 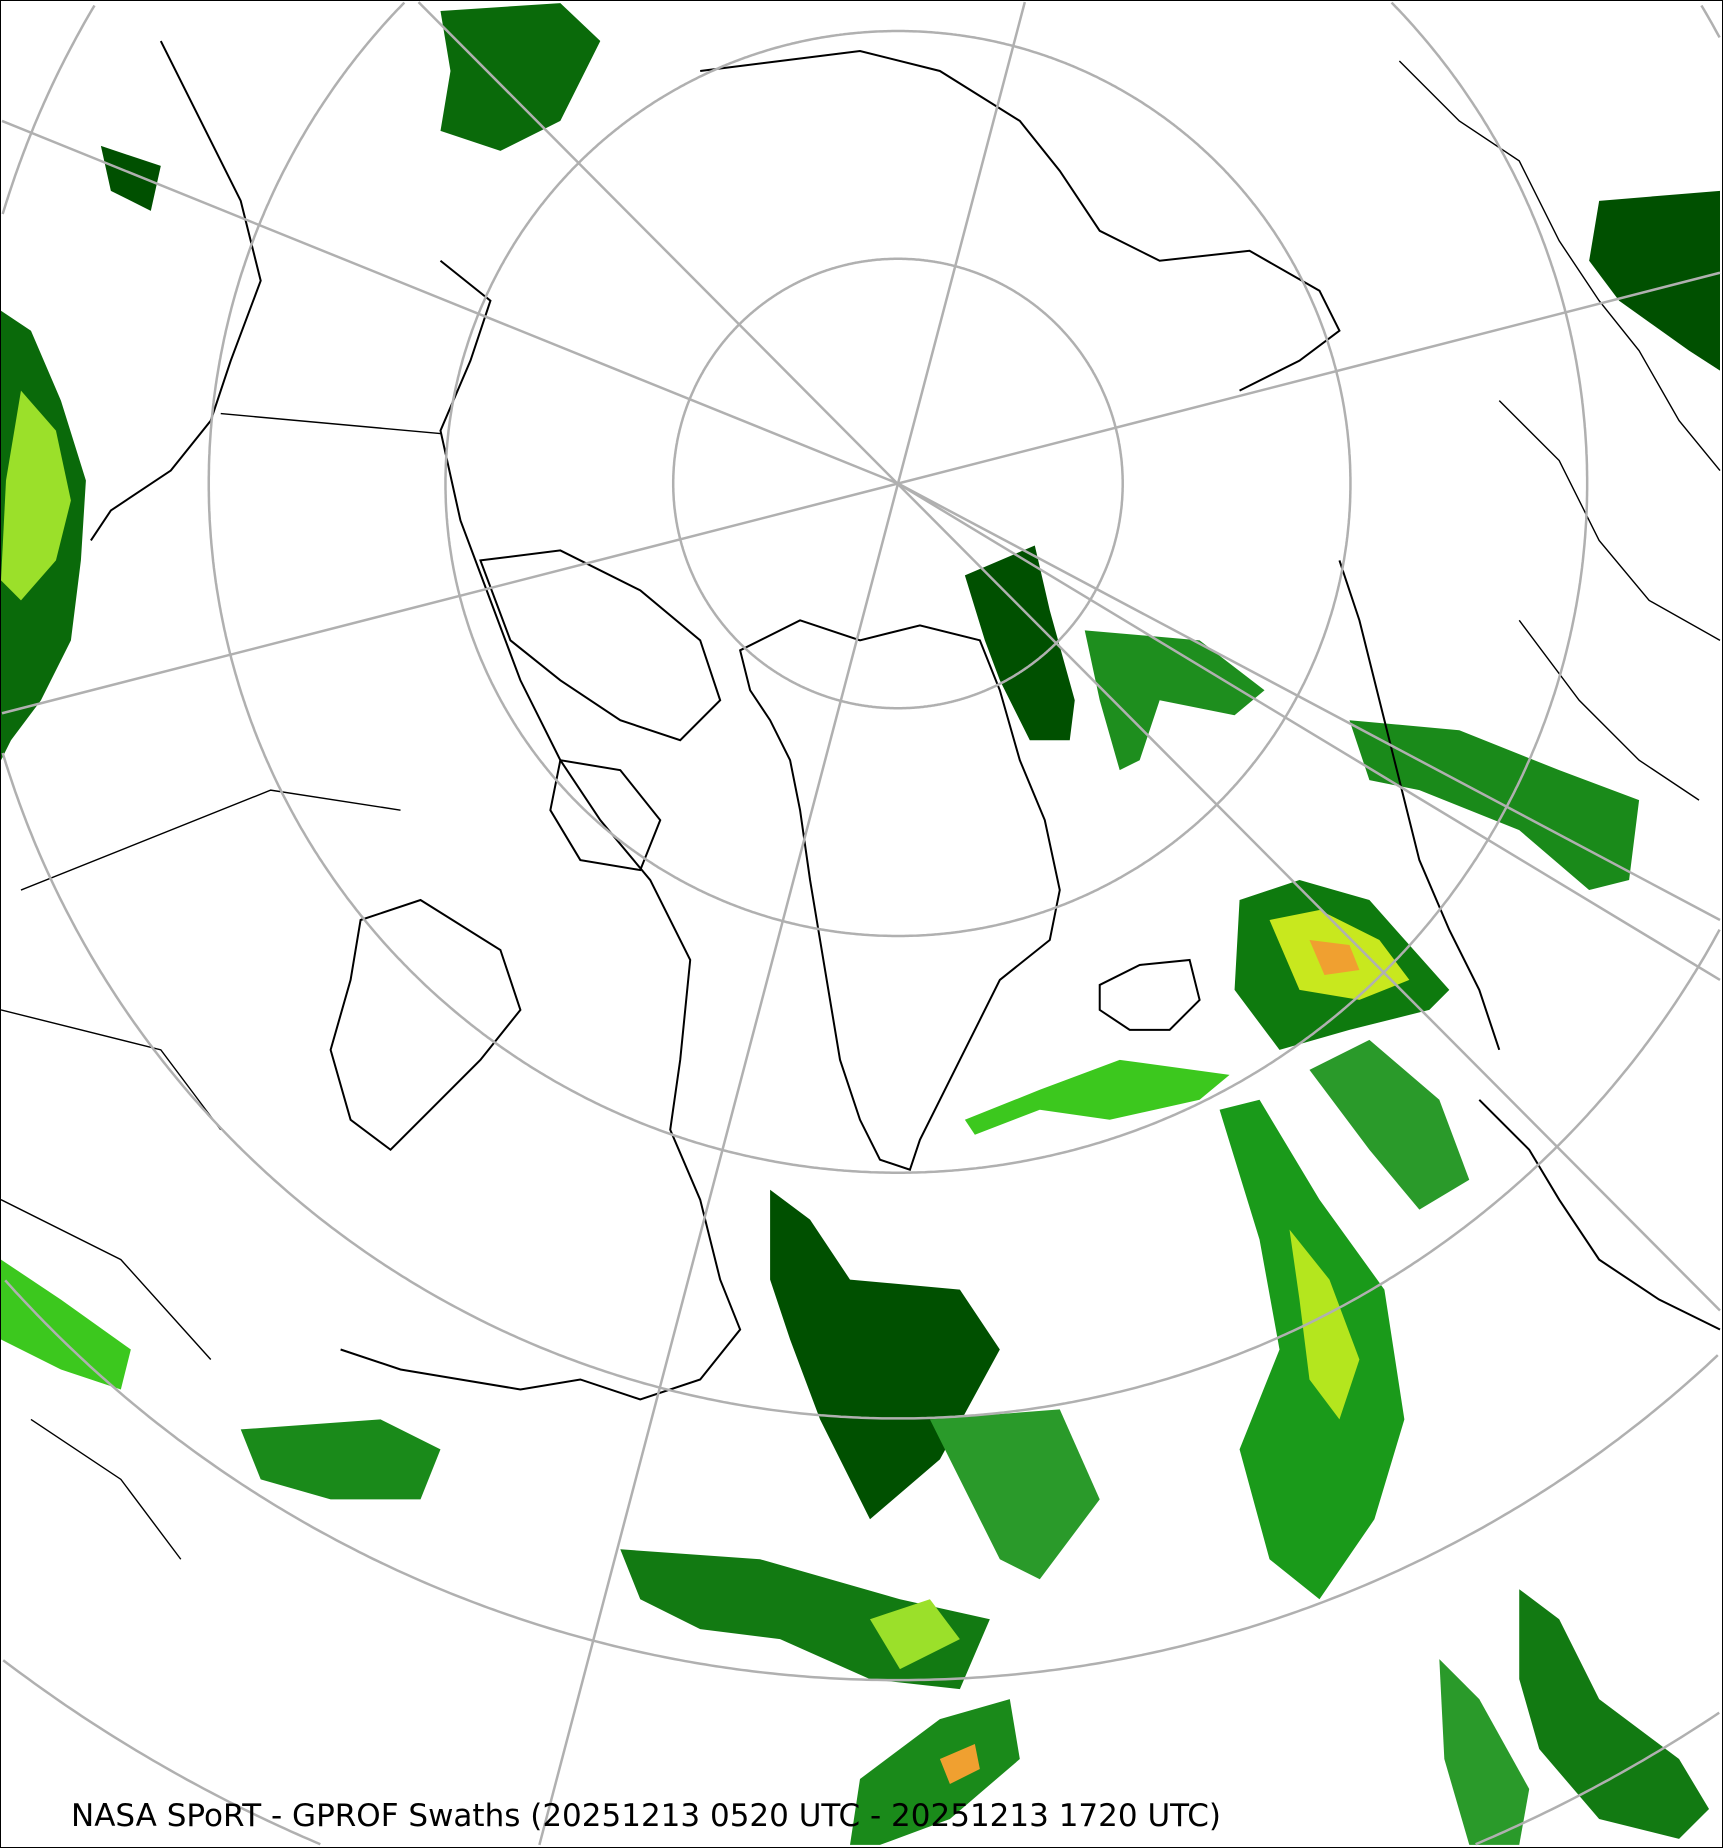 I want to click on precip-south-streak-core, so click(x=959, y=1764).